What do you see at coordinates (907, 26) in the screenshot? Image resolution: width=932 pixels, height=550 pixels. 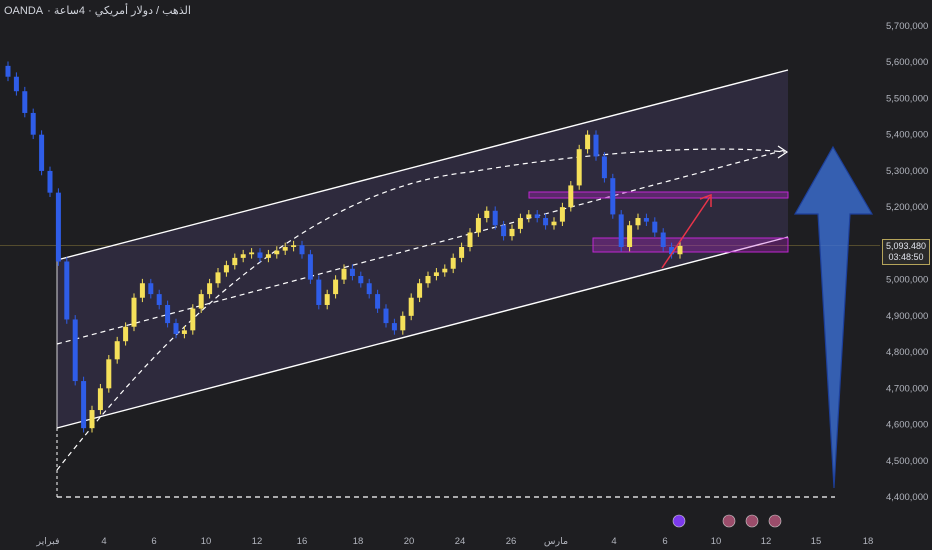 I see `price-tick-label: 5,700,000` at bounding box center [907, 26].